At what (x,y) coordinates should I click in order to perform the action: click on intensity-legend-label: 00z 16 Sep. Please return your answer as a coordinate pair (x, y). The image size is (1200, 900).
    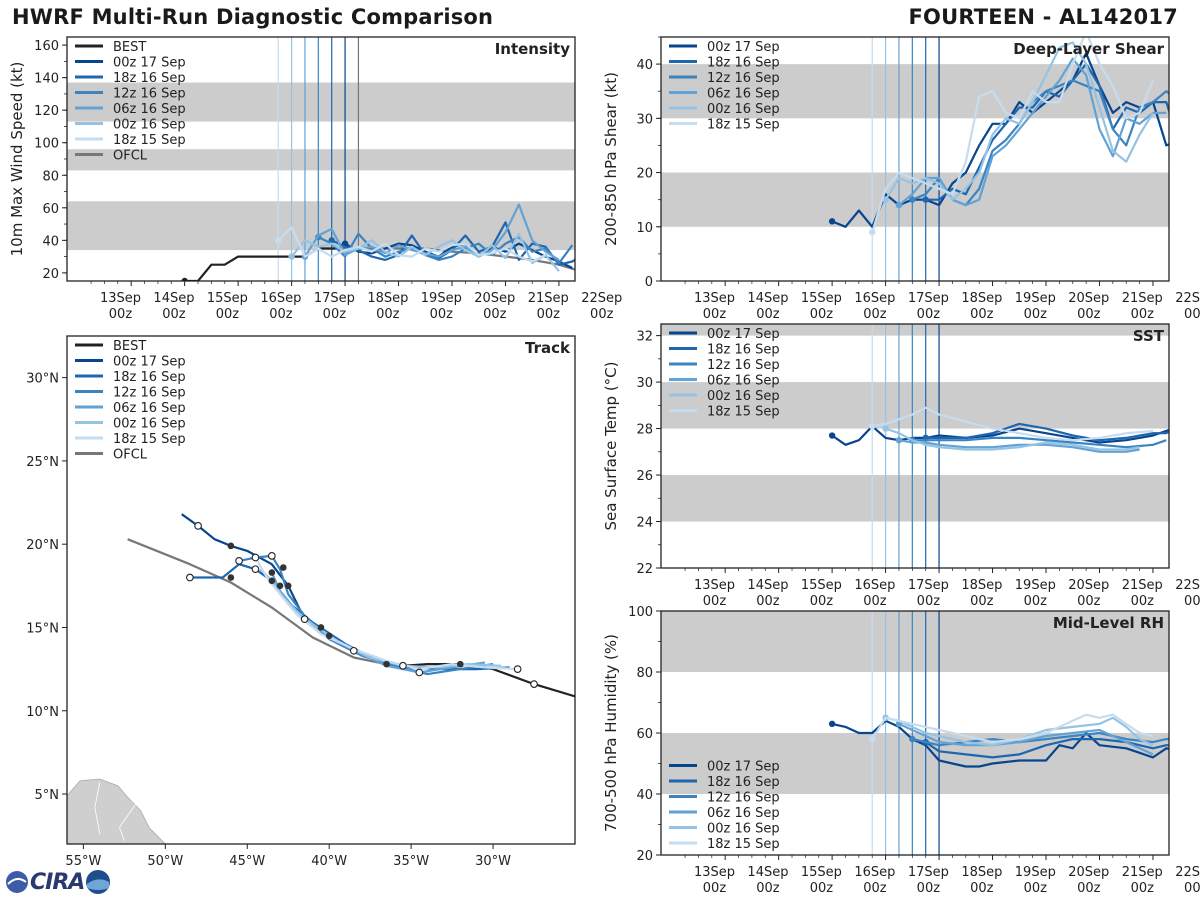
    Looking at the image, I should click on (149, 125).